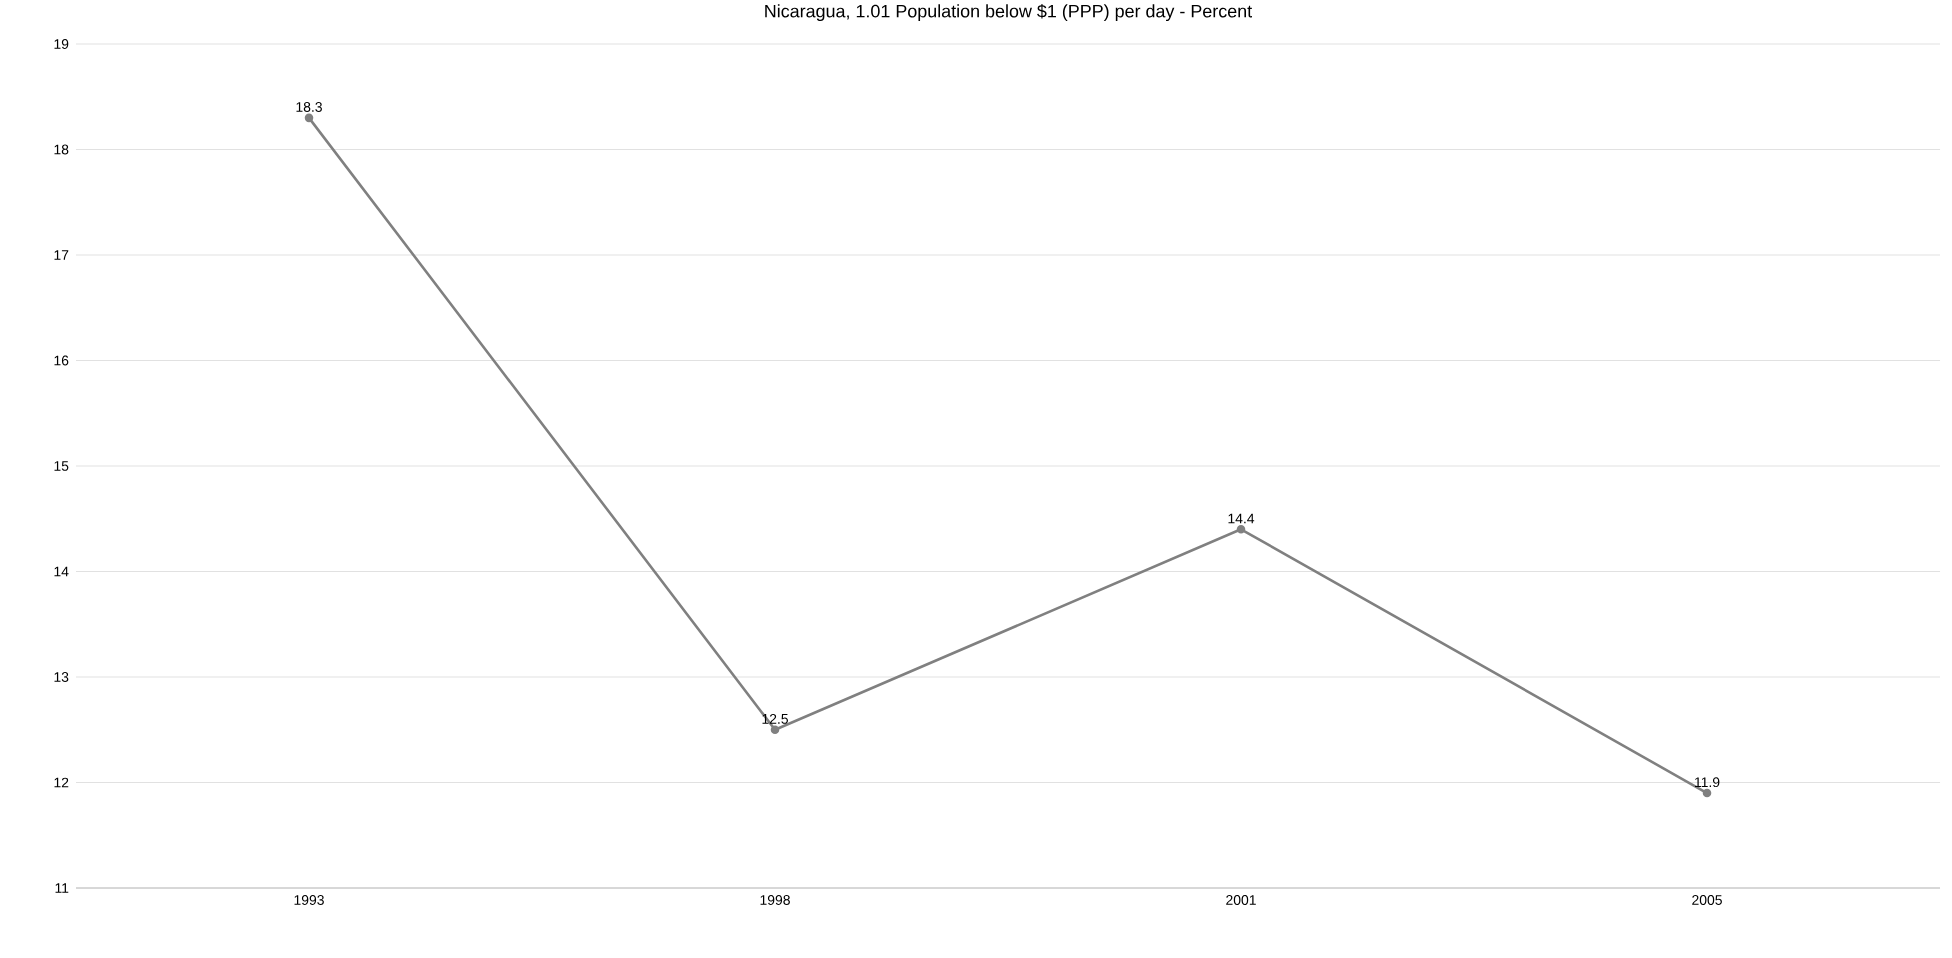 This screenshot has width=1952, height=958. I want to click on chart-title: Nicaragua, 1.01 Population below $1 (PPP) per day - Percent, so click(1008, 13).